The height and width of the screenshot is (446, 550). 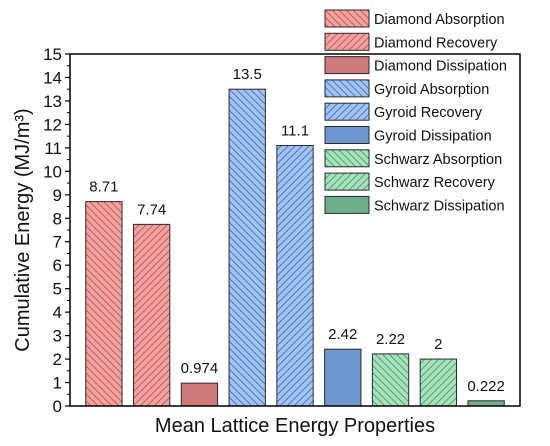 I want to click on legend-label-diamond-recovery: Diamond Recovery, so click(x=436, y=43).